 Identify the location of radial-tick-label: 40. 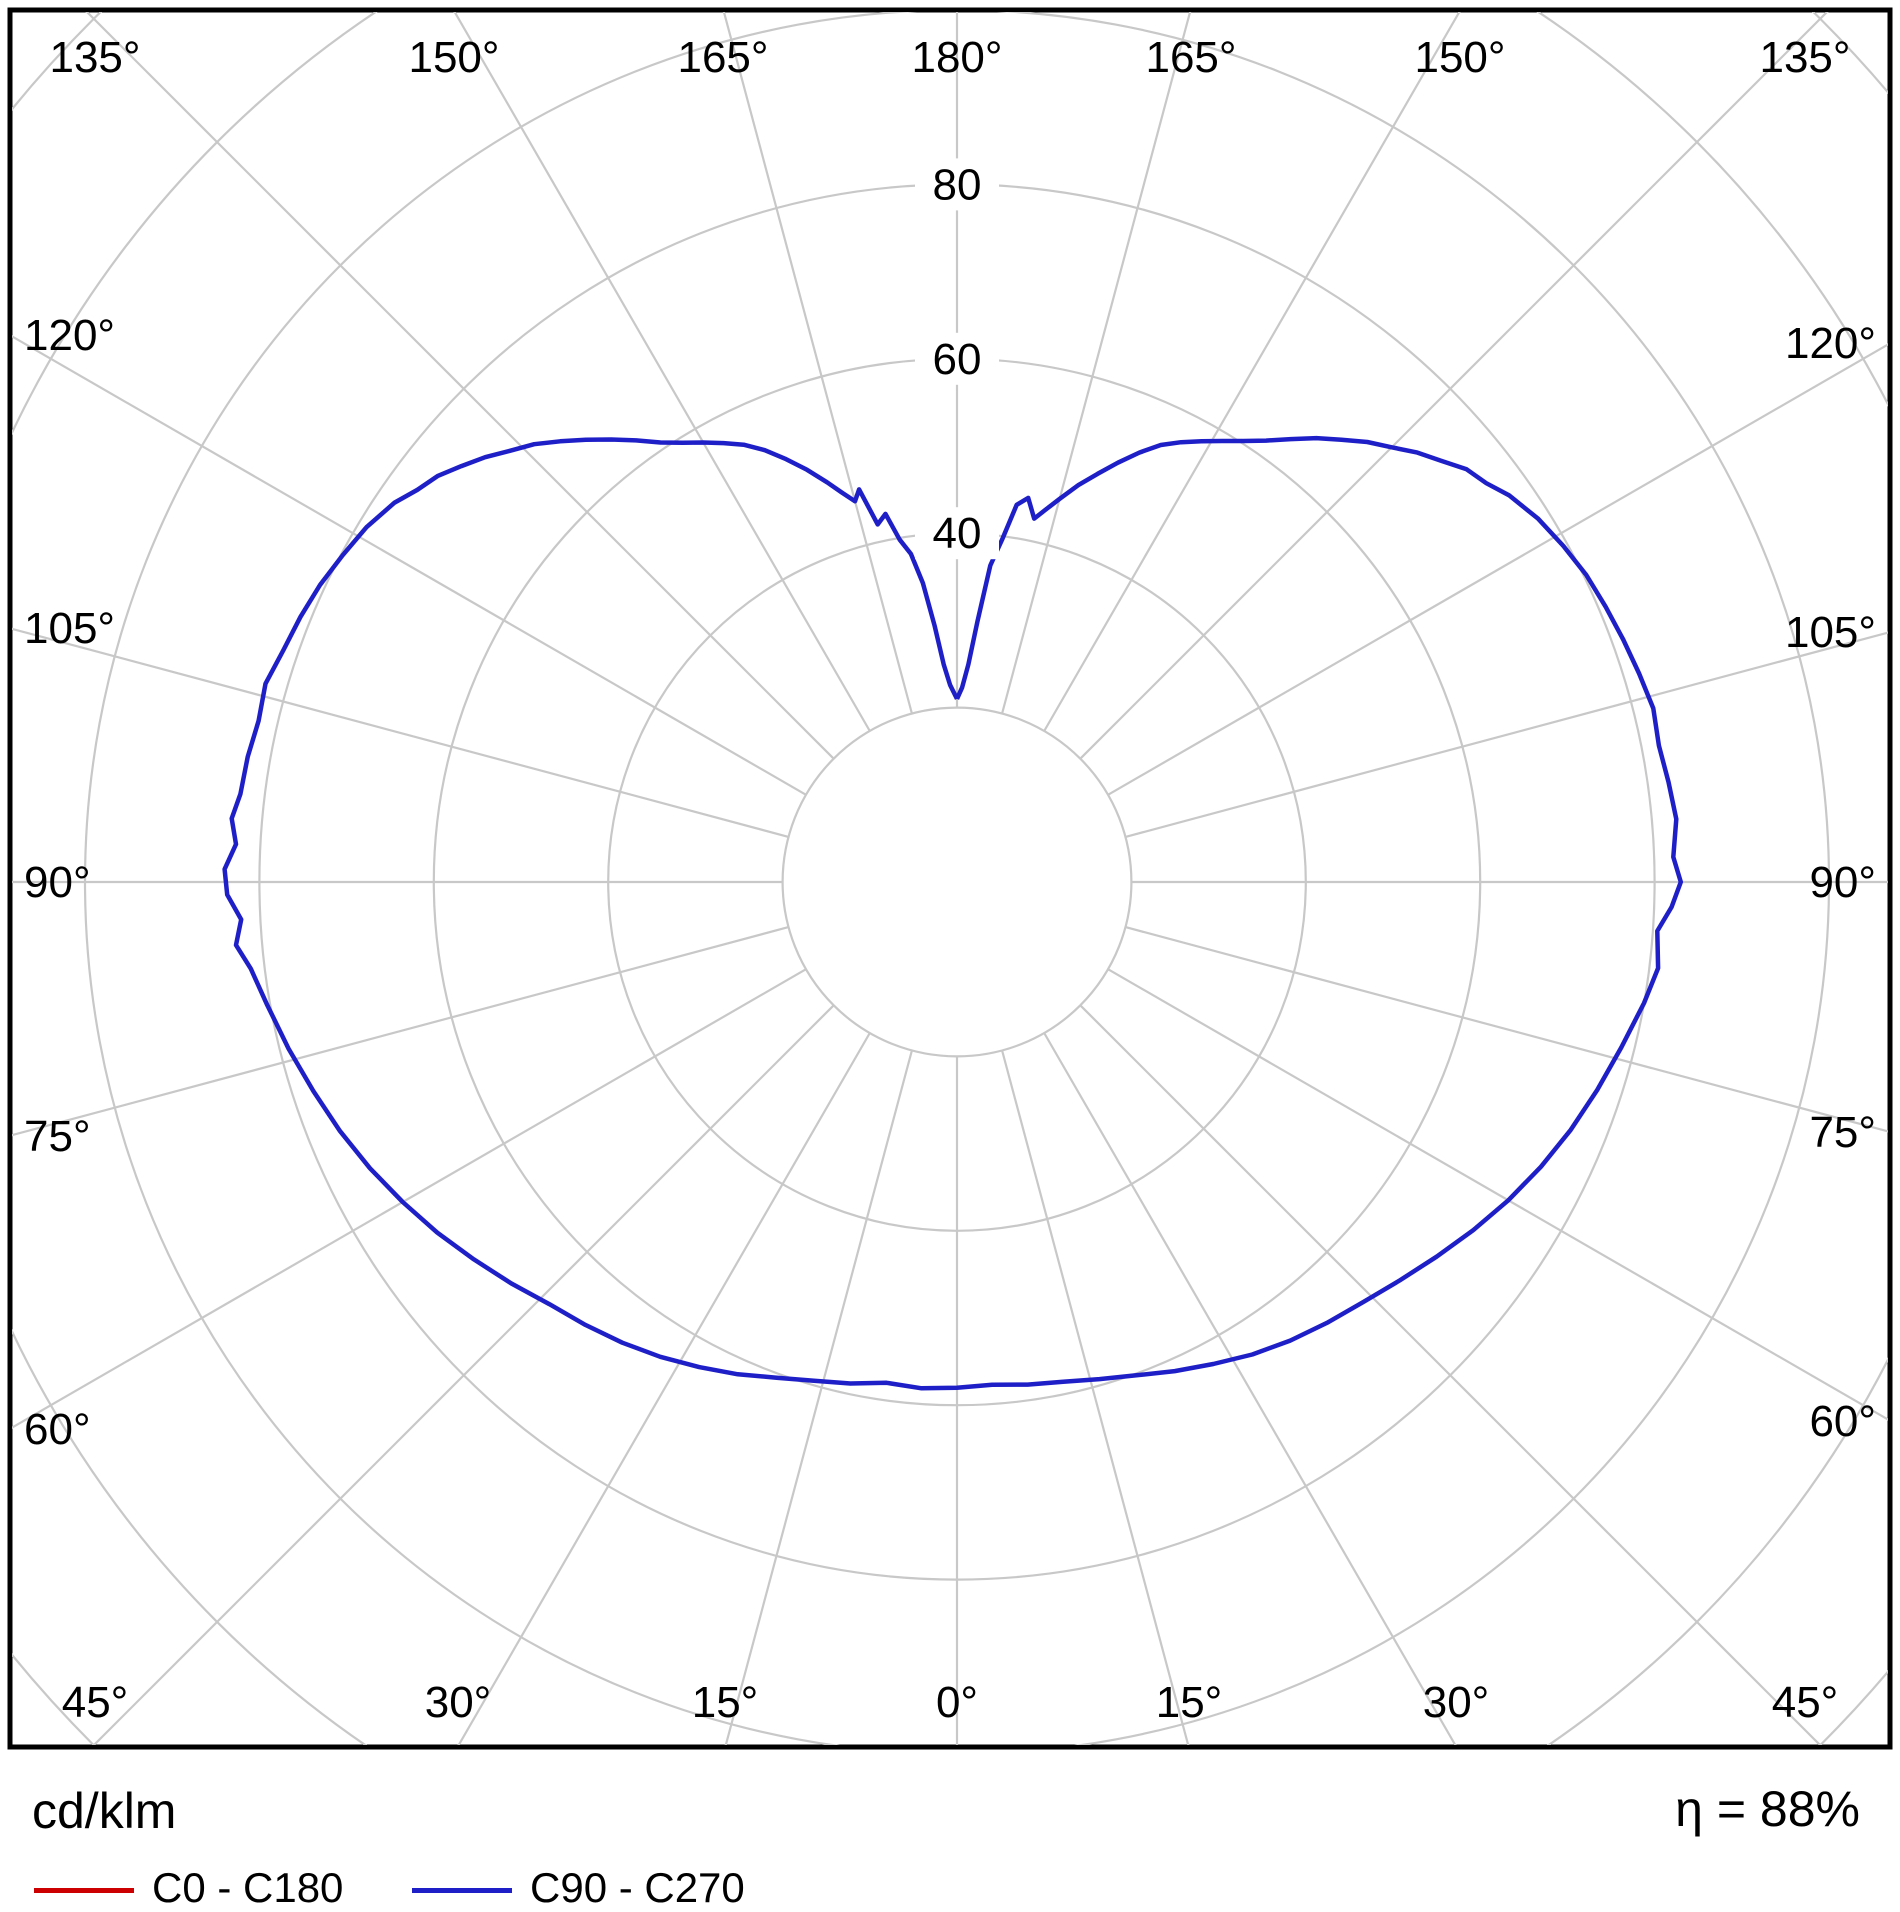
(957, 533).